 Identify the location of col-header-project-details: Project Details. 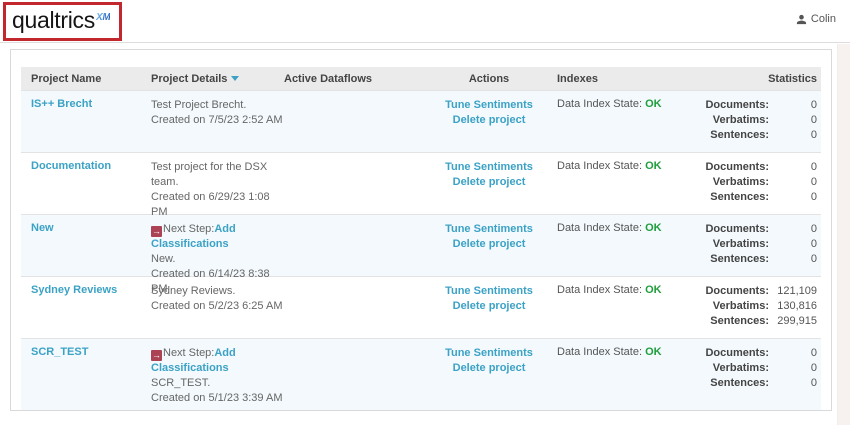
(217, 79).